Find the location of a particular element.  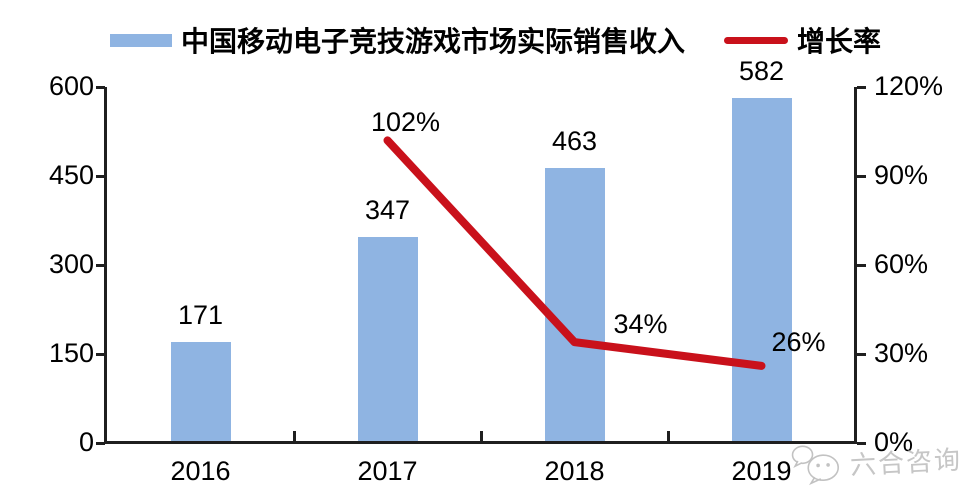

left-axis-tick-label: 300 is located at coordinates (71, 264).